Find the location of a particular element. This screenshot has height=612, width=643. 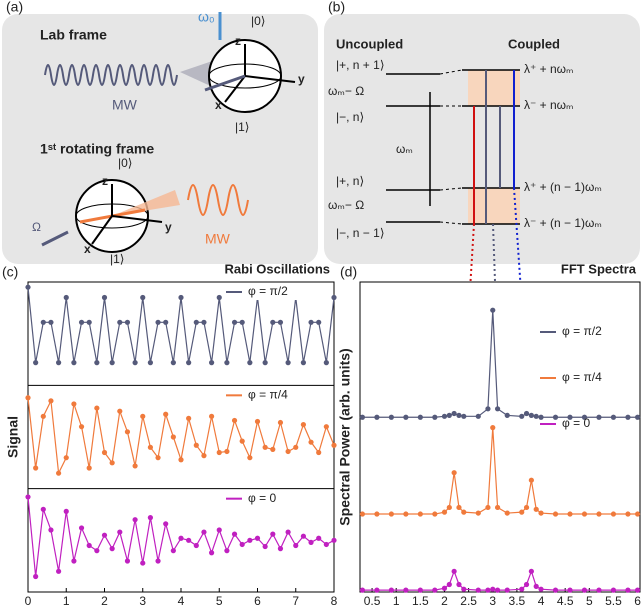

x-tick-label: 8 is located at coordinates (334, 600).